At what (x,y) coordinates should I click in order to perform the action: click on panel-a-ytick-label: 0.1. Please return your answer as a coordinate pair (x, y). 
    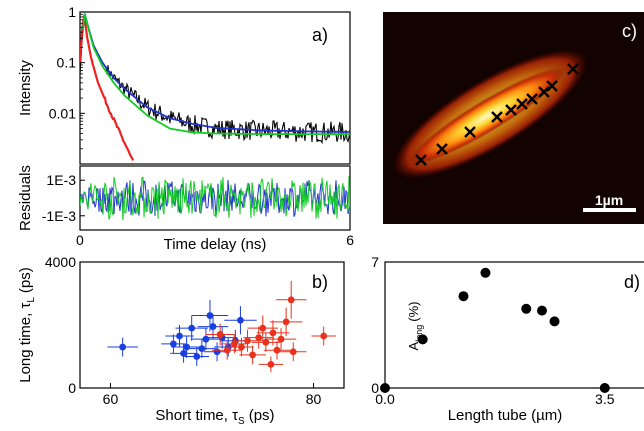
    Looking at the image, I should click on (67, 63).